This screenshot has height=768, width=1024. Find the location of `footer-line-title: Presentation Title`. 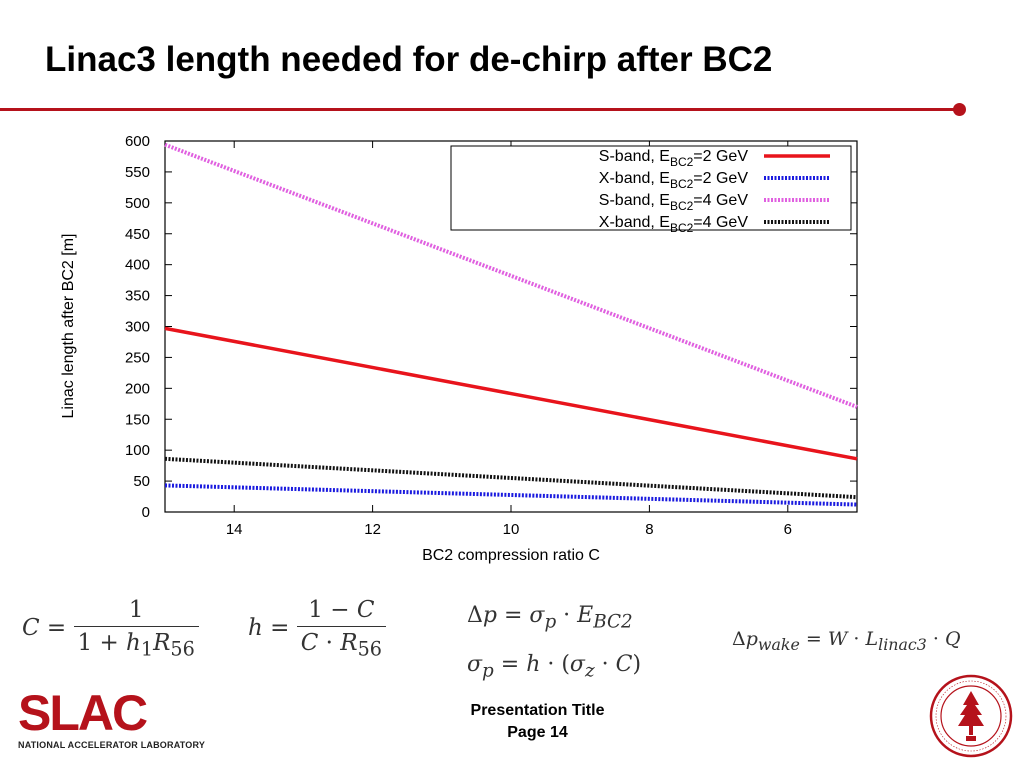

footer-line-title: Presentation Title is located at coordinates (537, 710).